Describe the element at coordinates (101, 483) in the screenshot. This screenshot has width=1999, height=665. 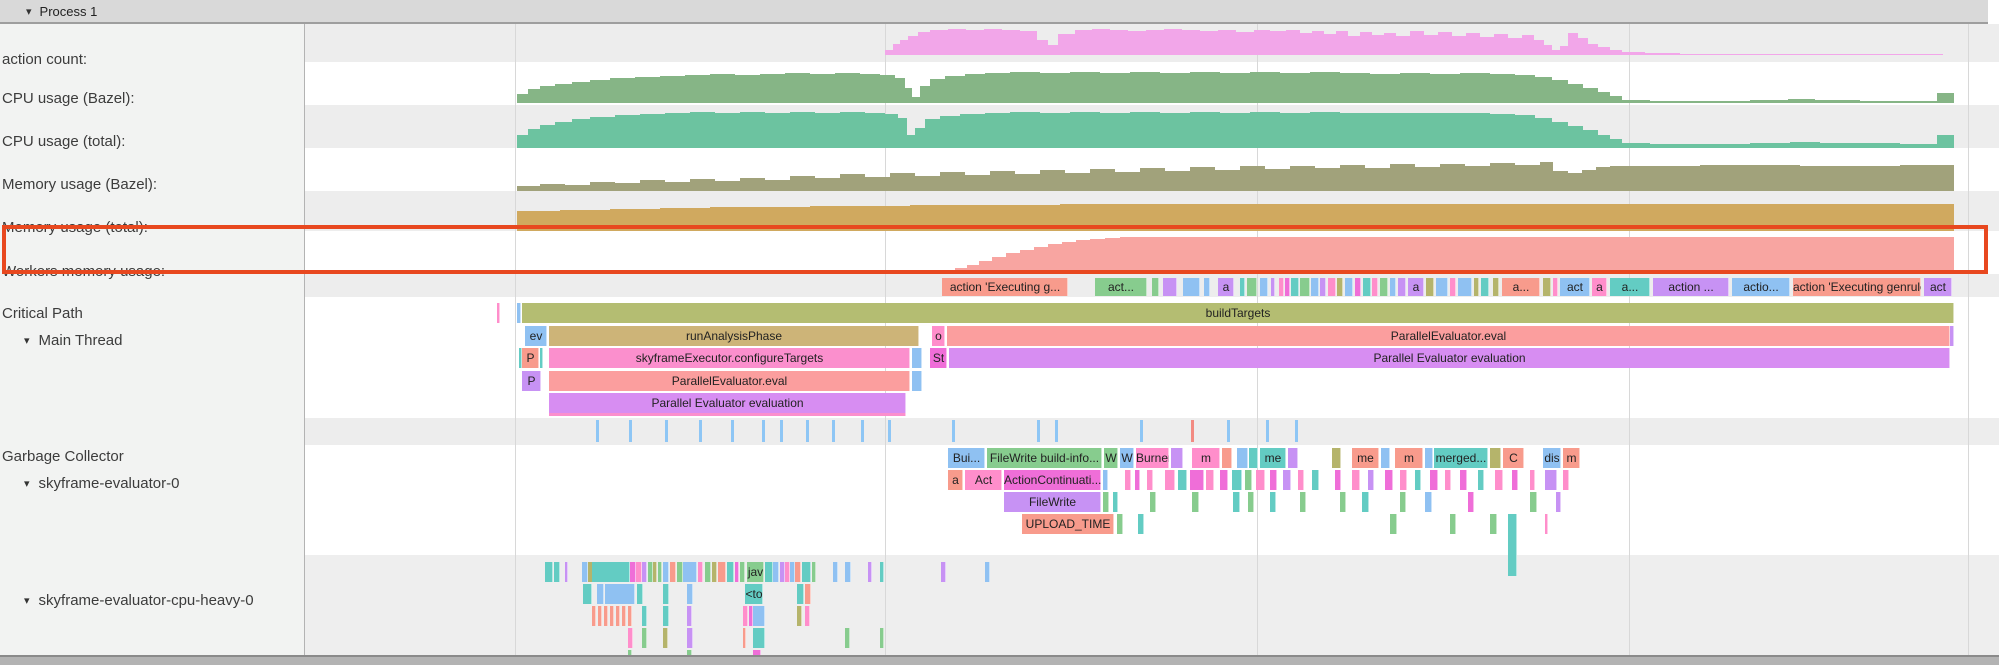
I see `sidebar-item-skyframe-evaluator-0: ▾ skyframe-evaluator-0` at that location.